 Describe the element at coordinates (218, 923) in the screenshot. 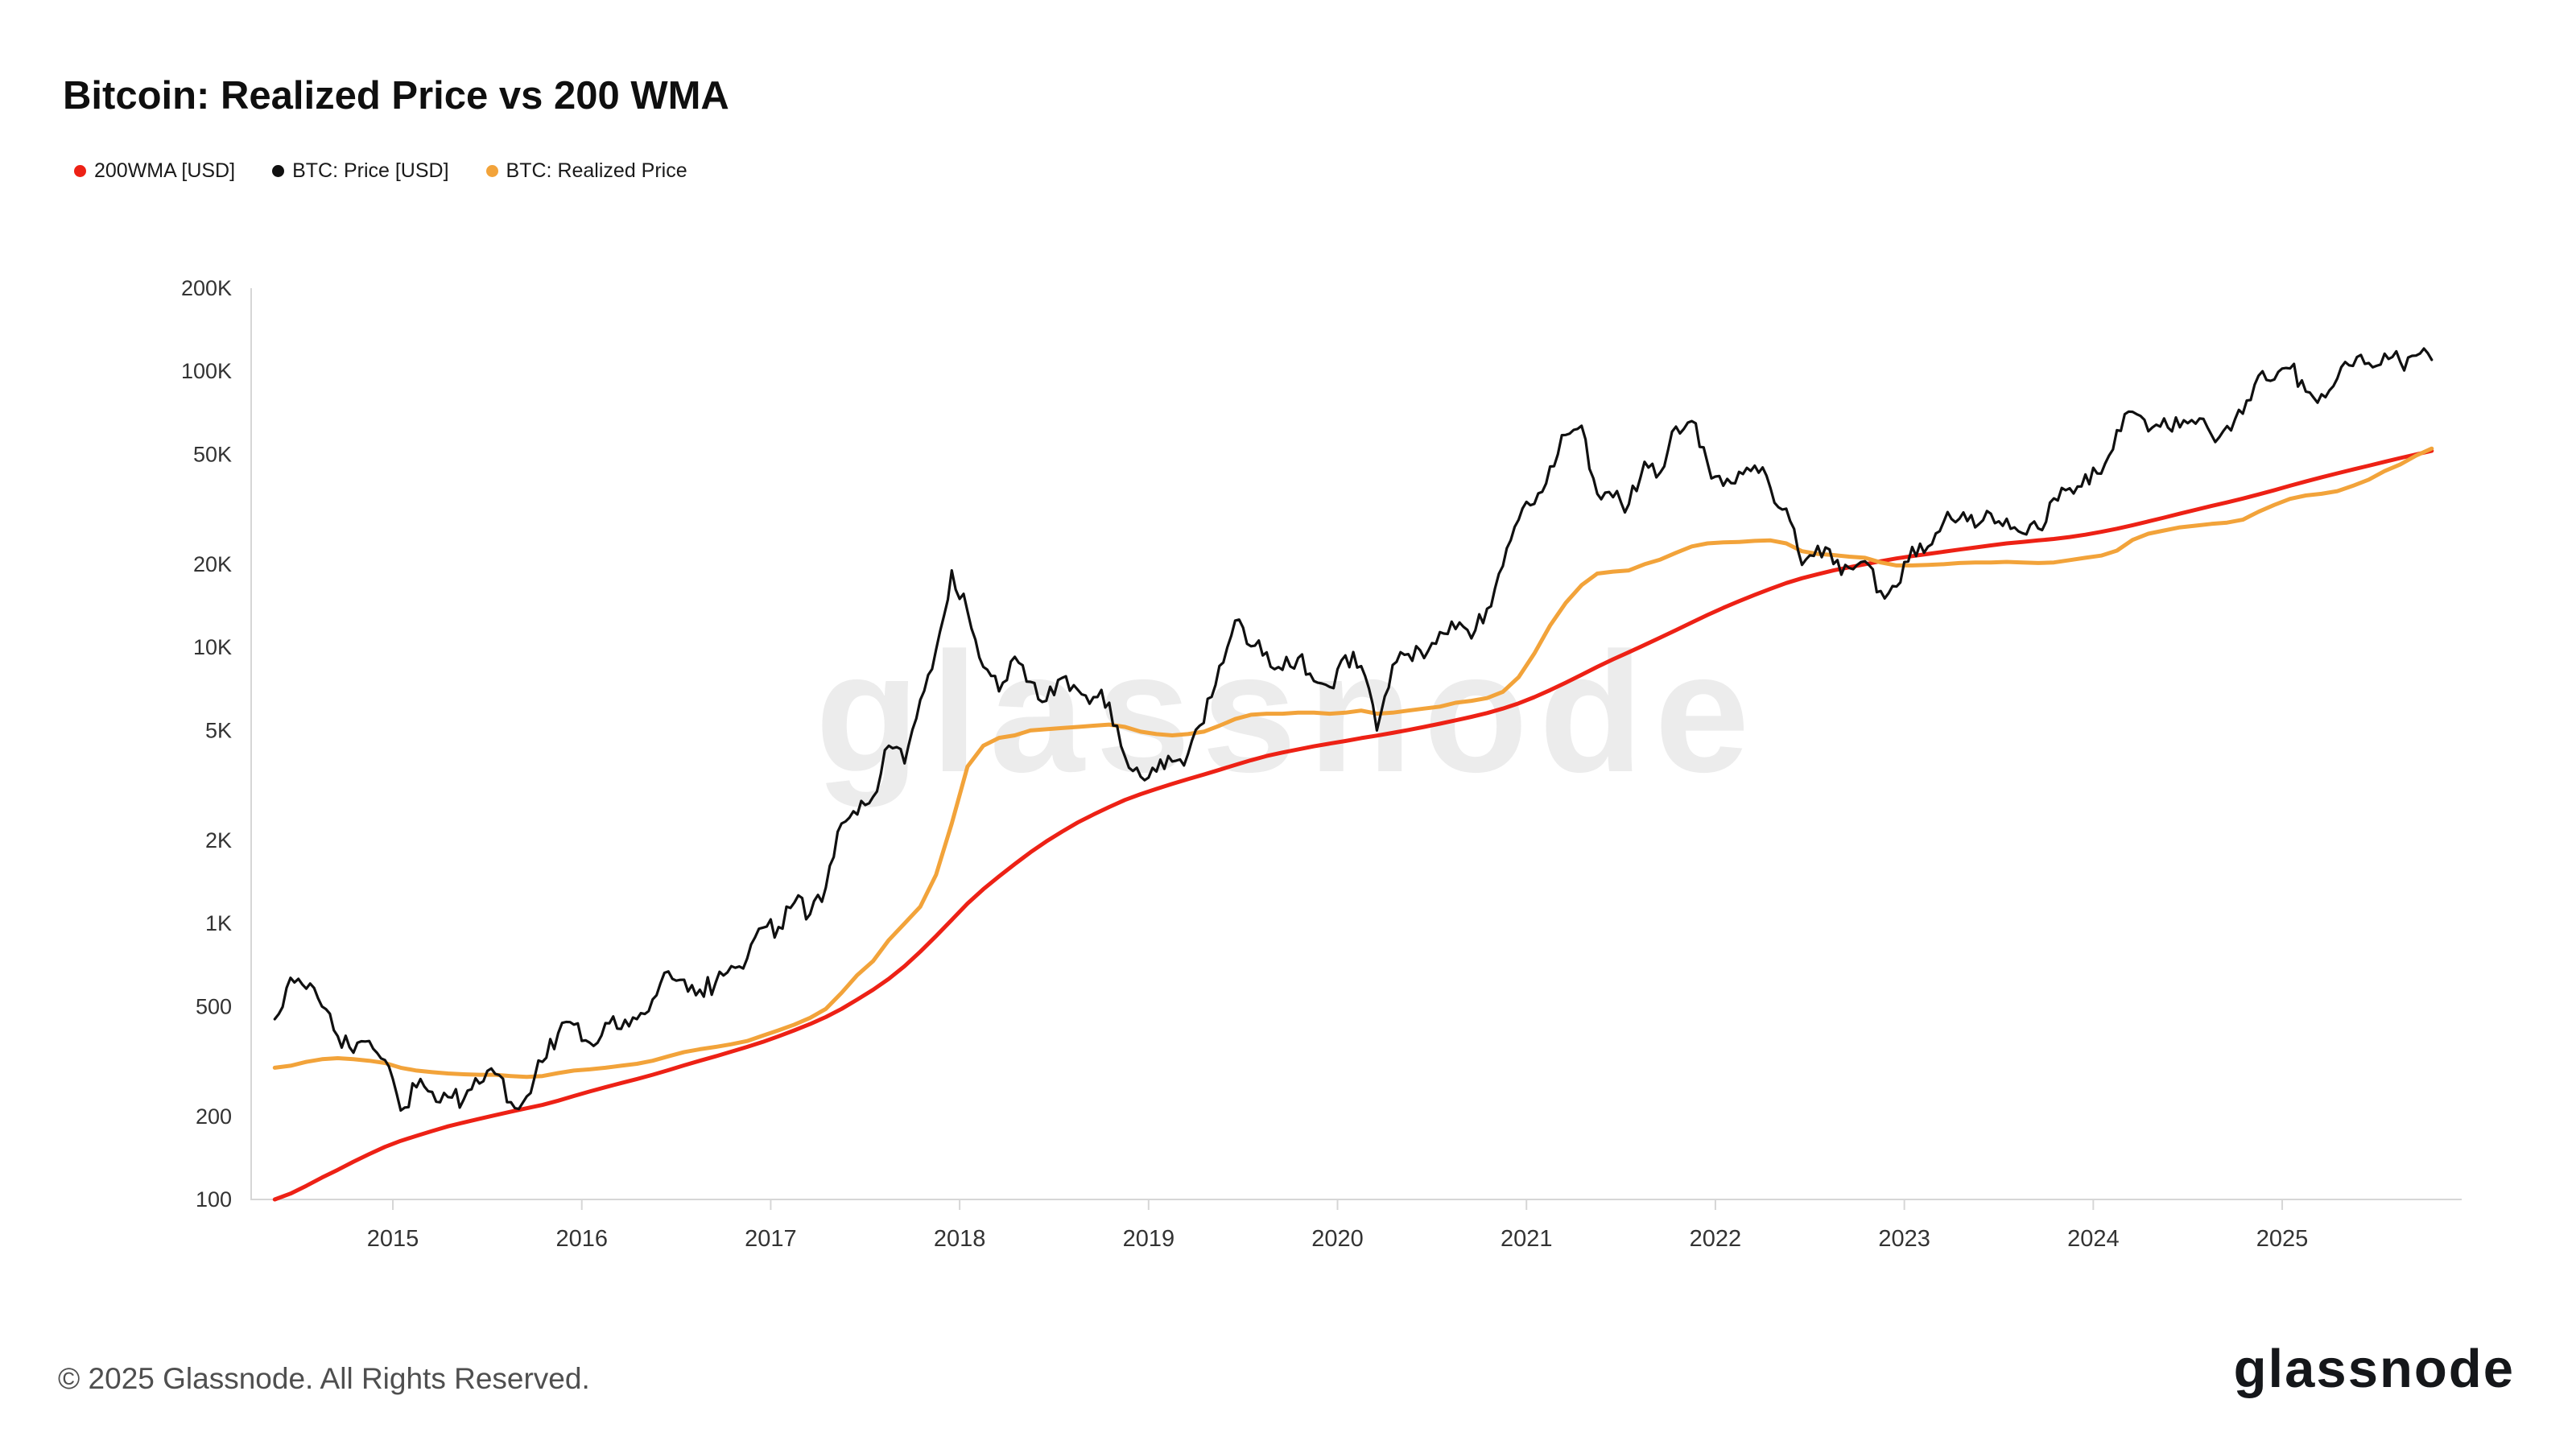

I see `svg-text: 1K` at that location.